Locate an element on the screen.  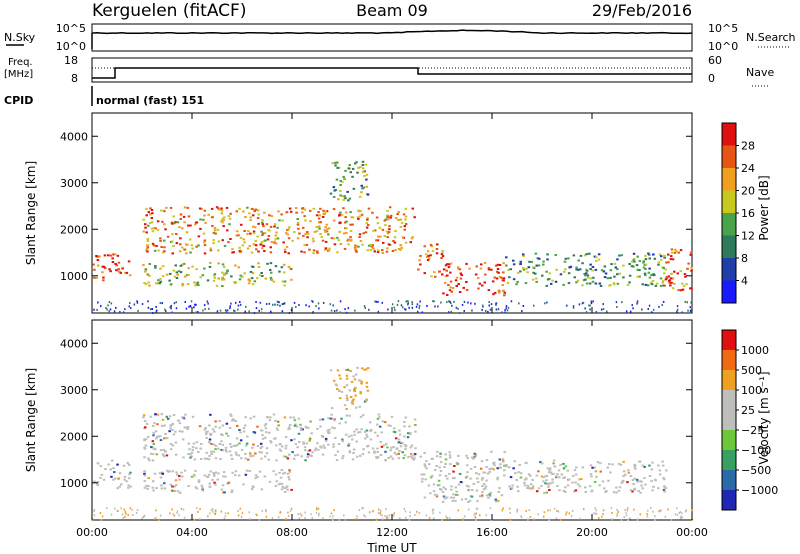
nsky-label: N.Sky is located at coordinates (20, 37).